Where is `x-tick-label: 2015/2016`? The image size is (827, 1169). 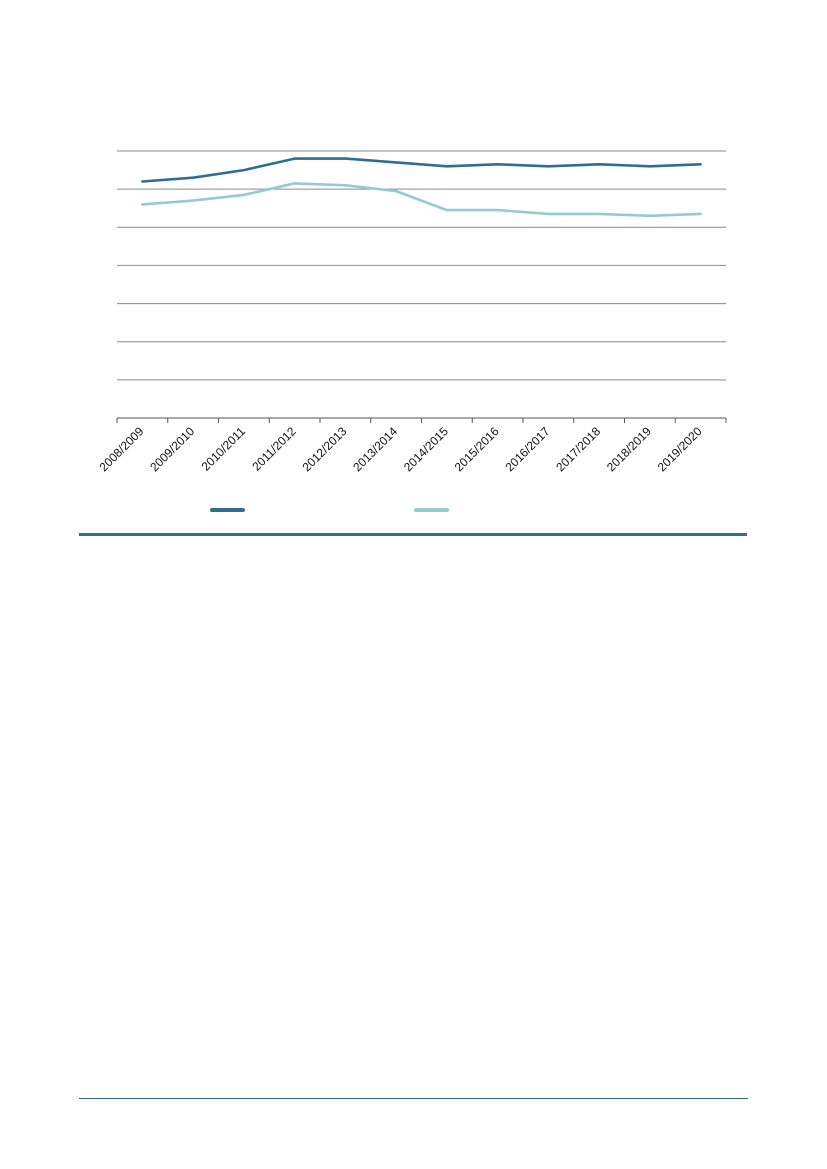 x-tick-label: 2015/2016 is located at coordinates (477, 449).